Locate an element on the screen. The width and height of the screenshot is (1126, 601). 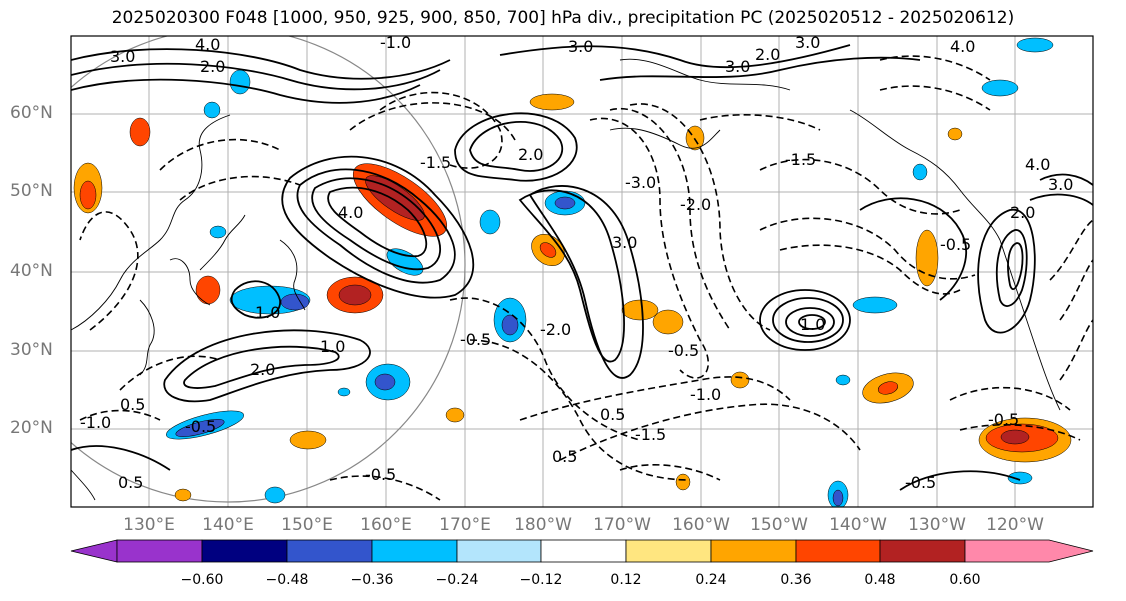
colorbar-tick: −0.24 is located at coordinates (457, 580).